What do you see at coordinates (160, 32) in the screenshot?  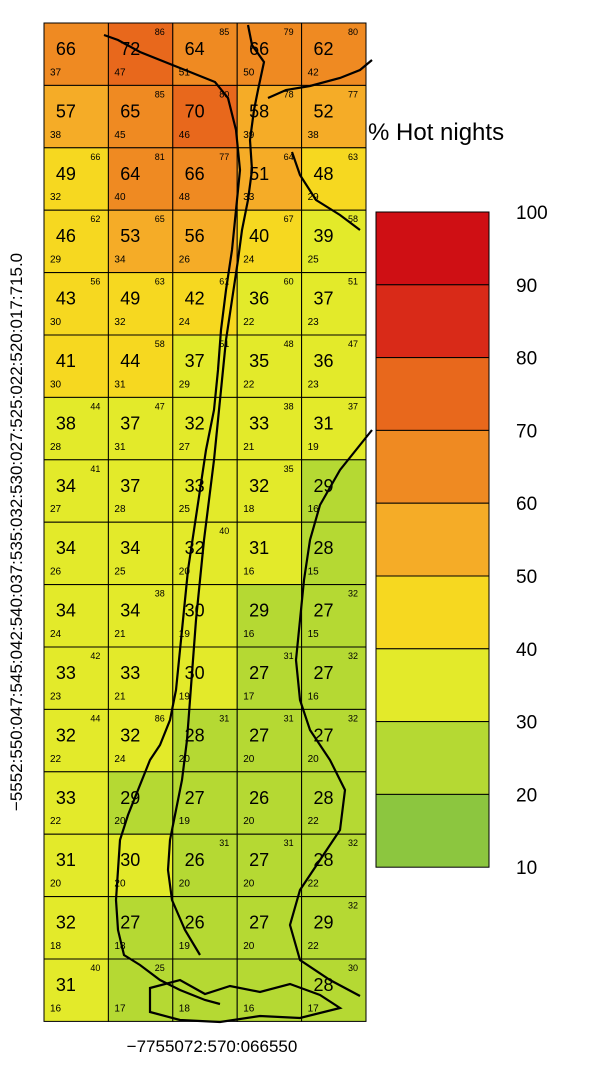 I see `cell-max-value: 86` at bounding box center [160, 32].